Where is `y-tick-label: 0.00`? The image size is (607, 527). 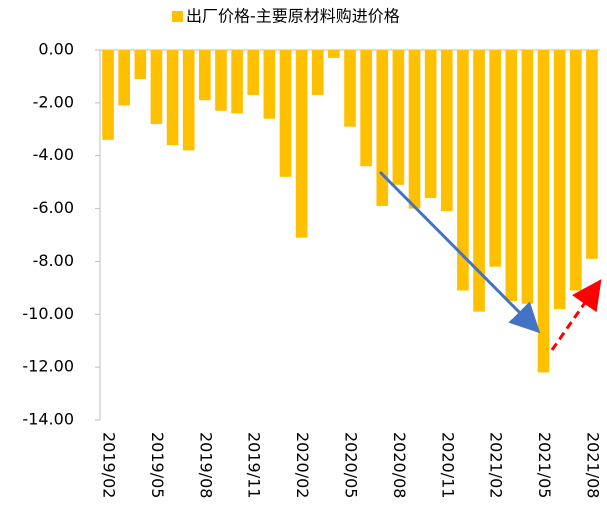
y-tick-label: 0.00 is located at coordinates (56, 49).